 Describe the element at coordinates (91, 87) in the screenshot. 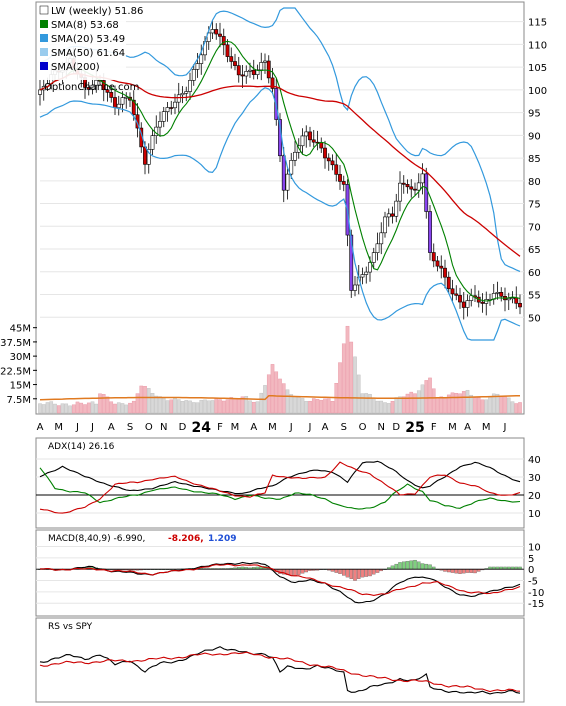

I see `watermark: OptionChance.com` at that location.